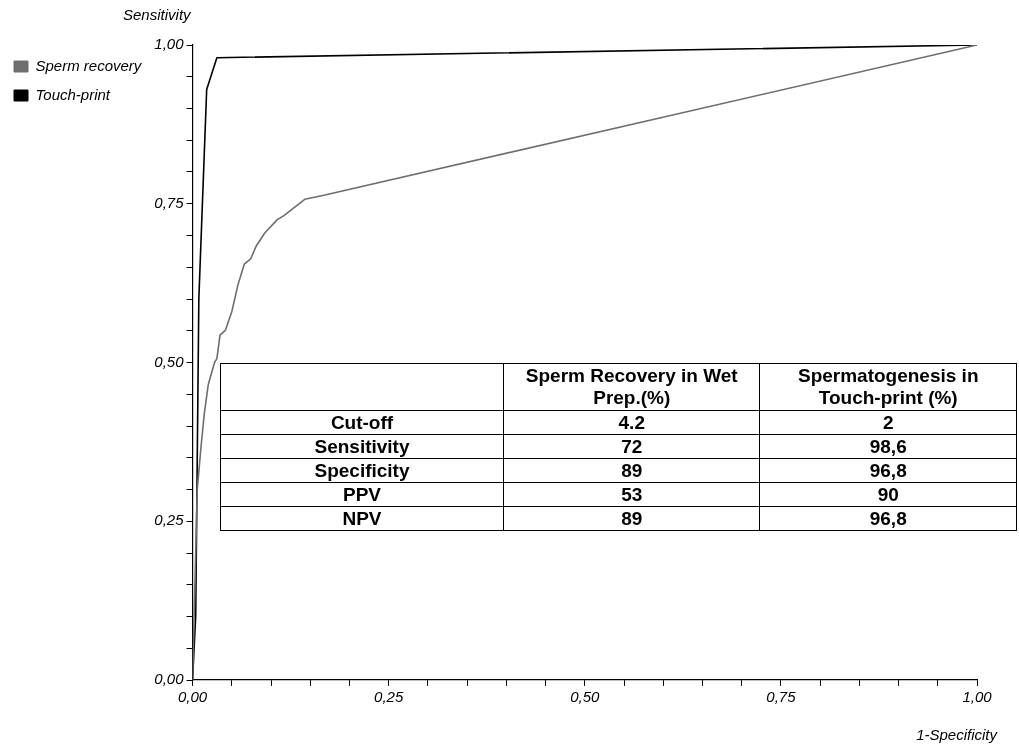  What do you see at coordinates (888, 422) in the screenshot?
I see `annotation: 2` at bounding box center [888, 422].